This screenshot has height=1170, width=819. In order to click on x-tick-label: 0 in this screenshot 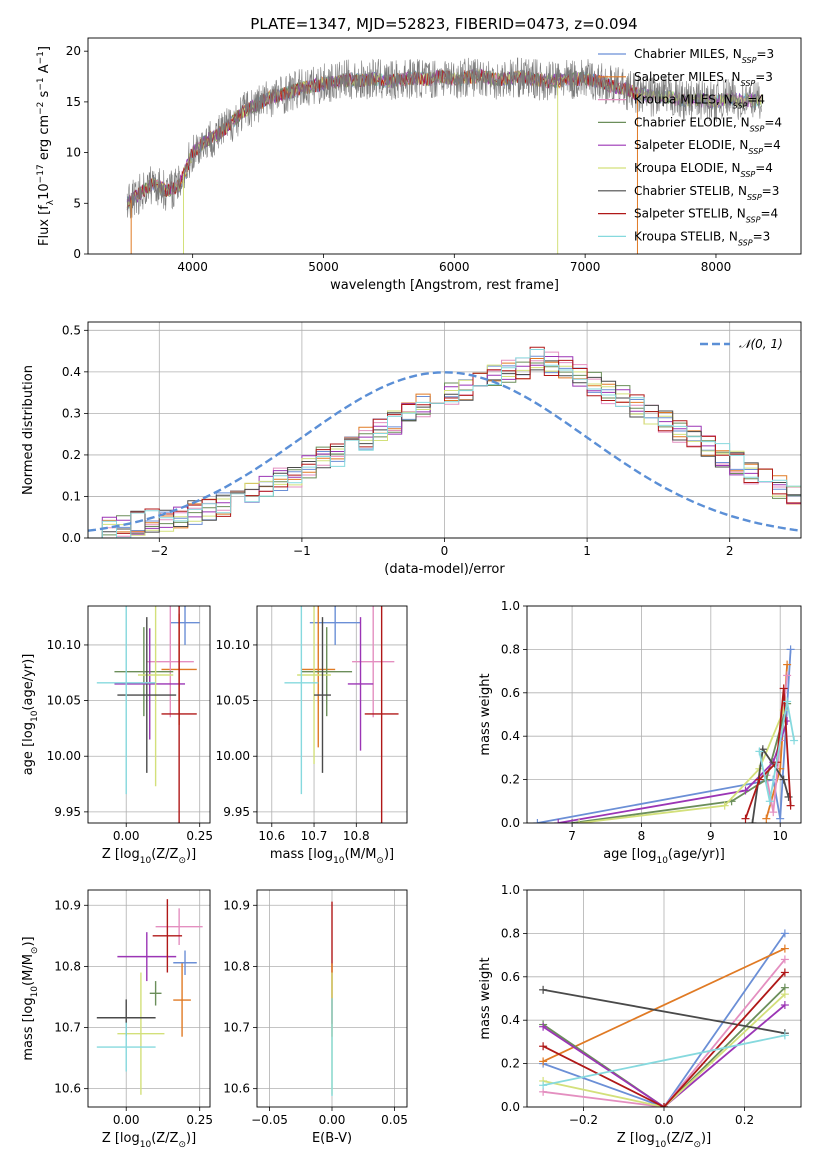, I will do `click(445, 551)`.